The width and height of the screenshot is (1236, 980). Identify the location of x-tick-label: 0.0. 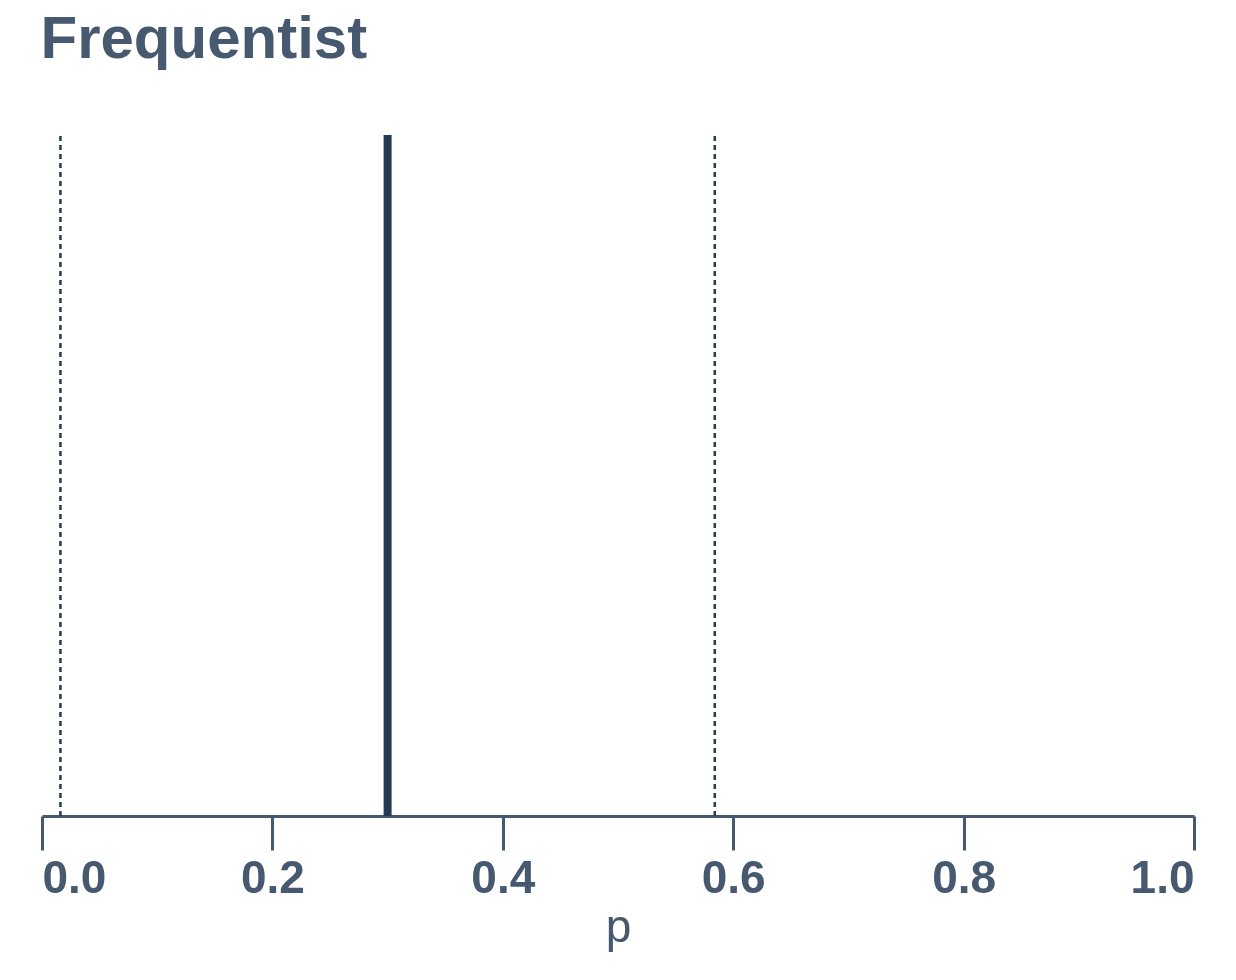
(74, 876).